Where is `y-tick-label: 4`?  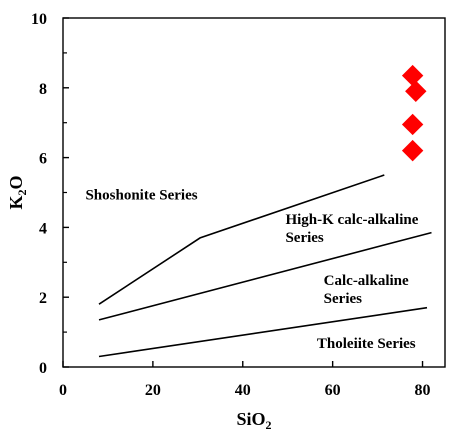 y-tick-label: 4 is located at coordinates (43, 228).